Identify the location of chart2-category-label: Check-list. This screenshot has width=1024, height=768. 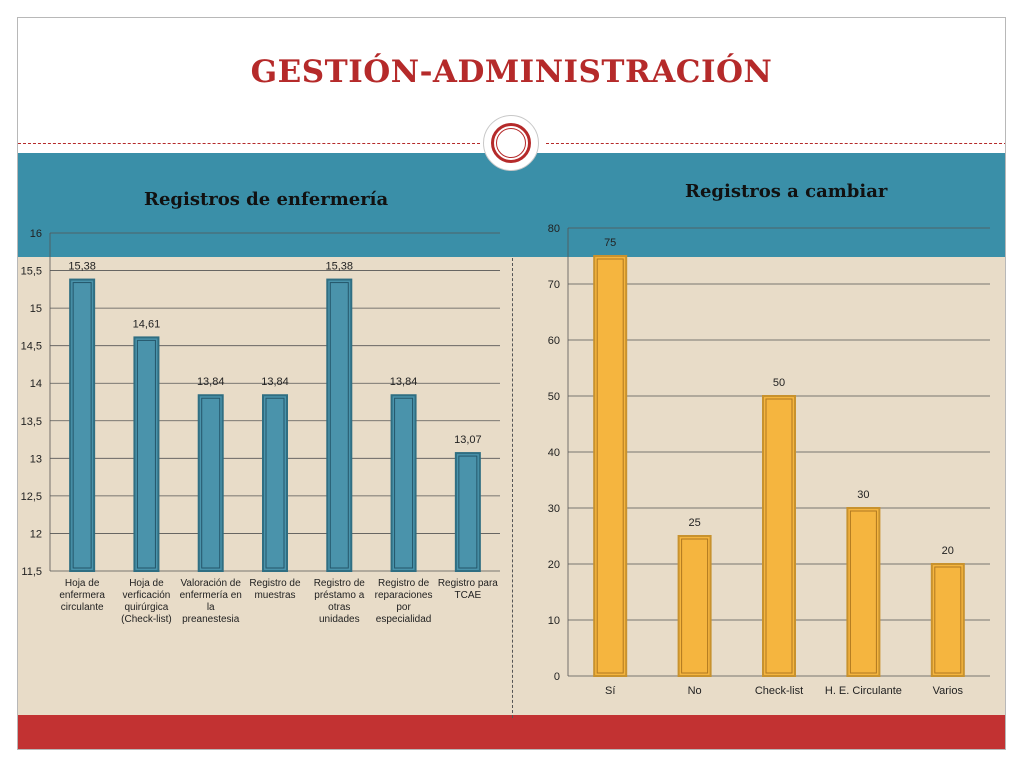
(779, 691).